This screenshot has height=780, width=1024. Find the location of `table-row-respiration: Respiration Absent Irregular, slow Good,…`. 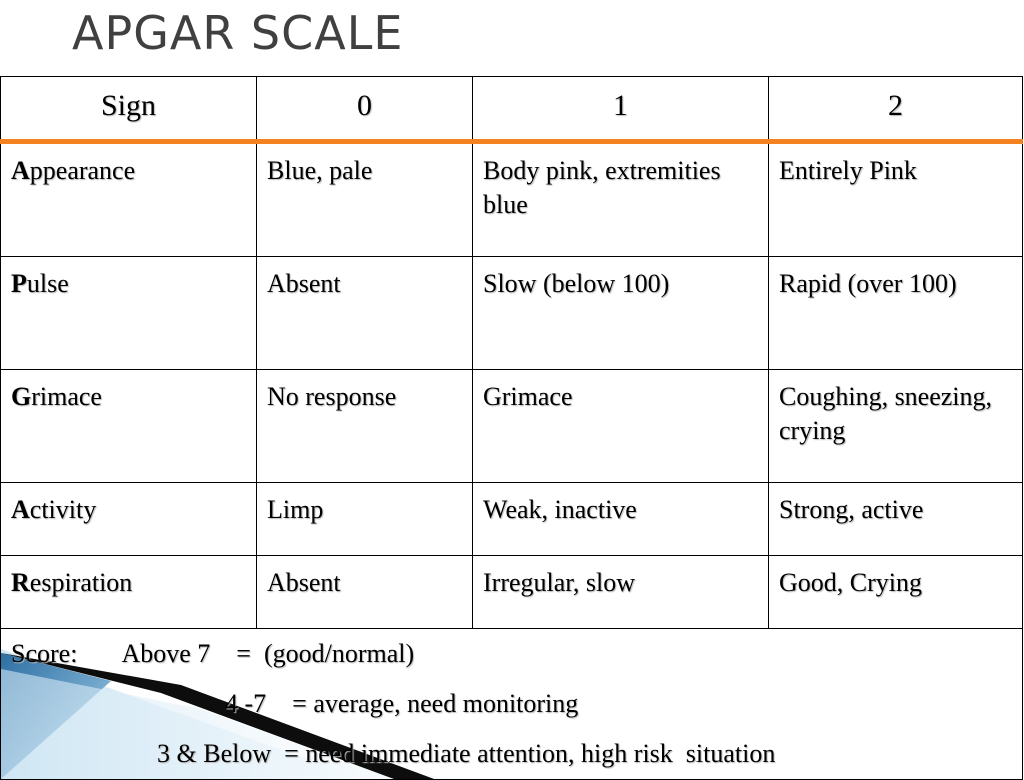

table-row-respiration: Respiration Absent Irregular, slow Good,… is located at coordinates (511, 592).